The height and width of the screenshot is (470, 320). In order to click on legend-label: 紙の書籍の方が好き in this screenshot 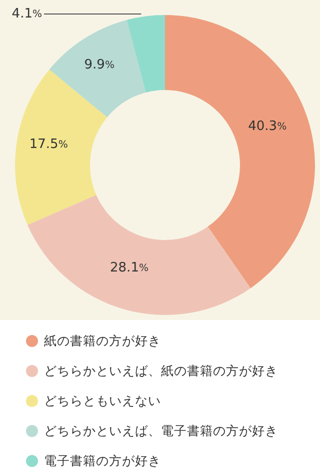, I will do `click(102, 341)`.